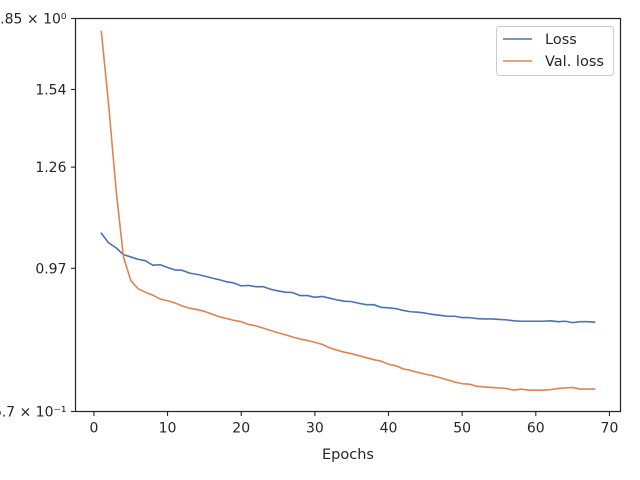  What do you see at coordinates (561, 40) in the screenshot?
I see `legend-label-loss: Loss` at bounding box center [561, 40].